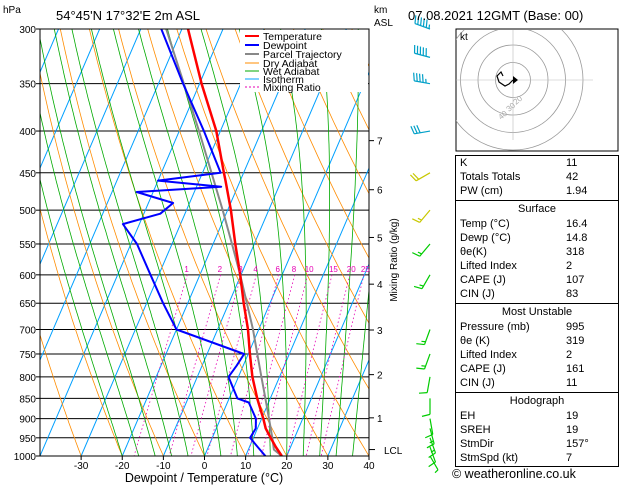 The width and height of the screenshot is (629, 486). I want to click on mixing-ratio-label: 20, so click(351, 269).